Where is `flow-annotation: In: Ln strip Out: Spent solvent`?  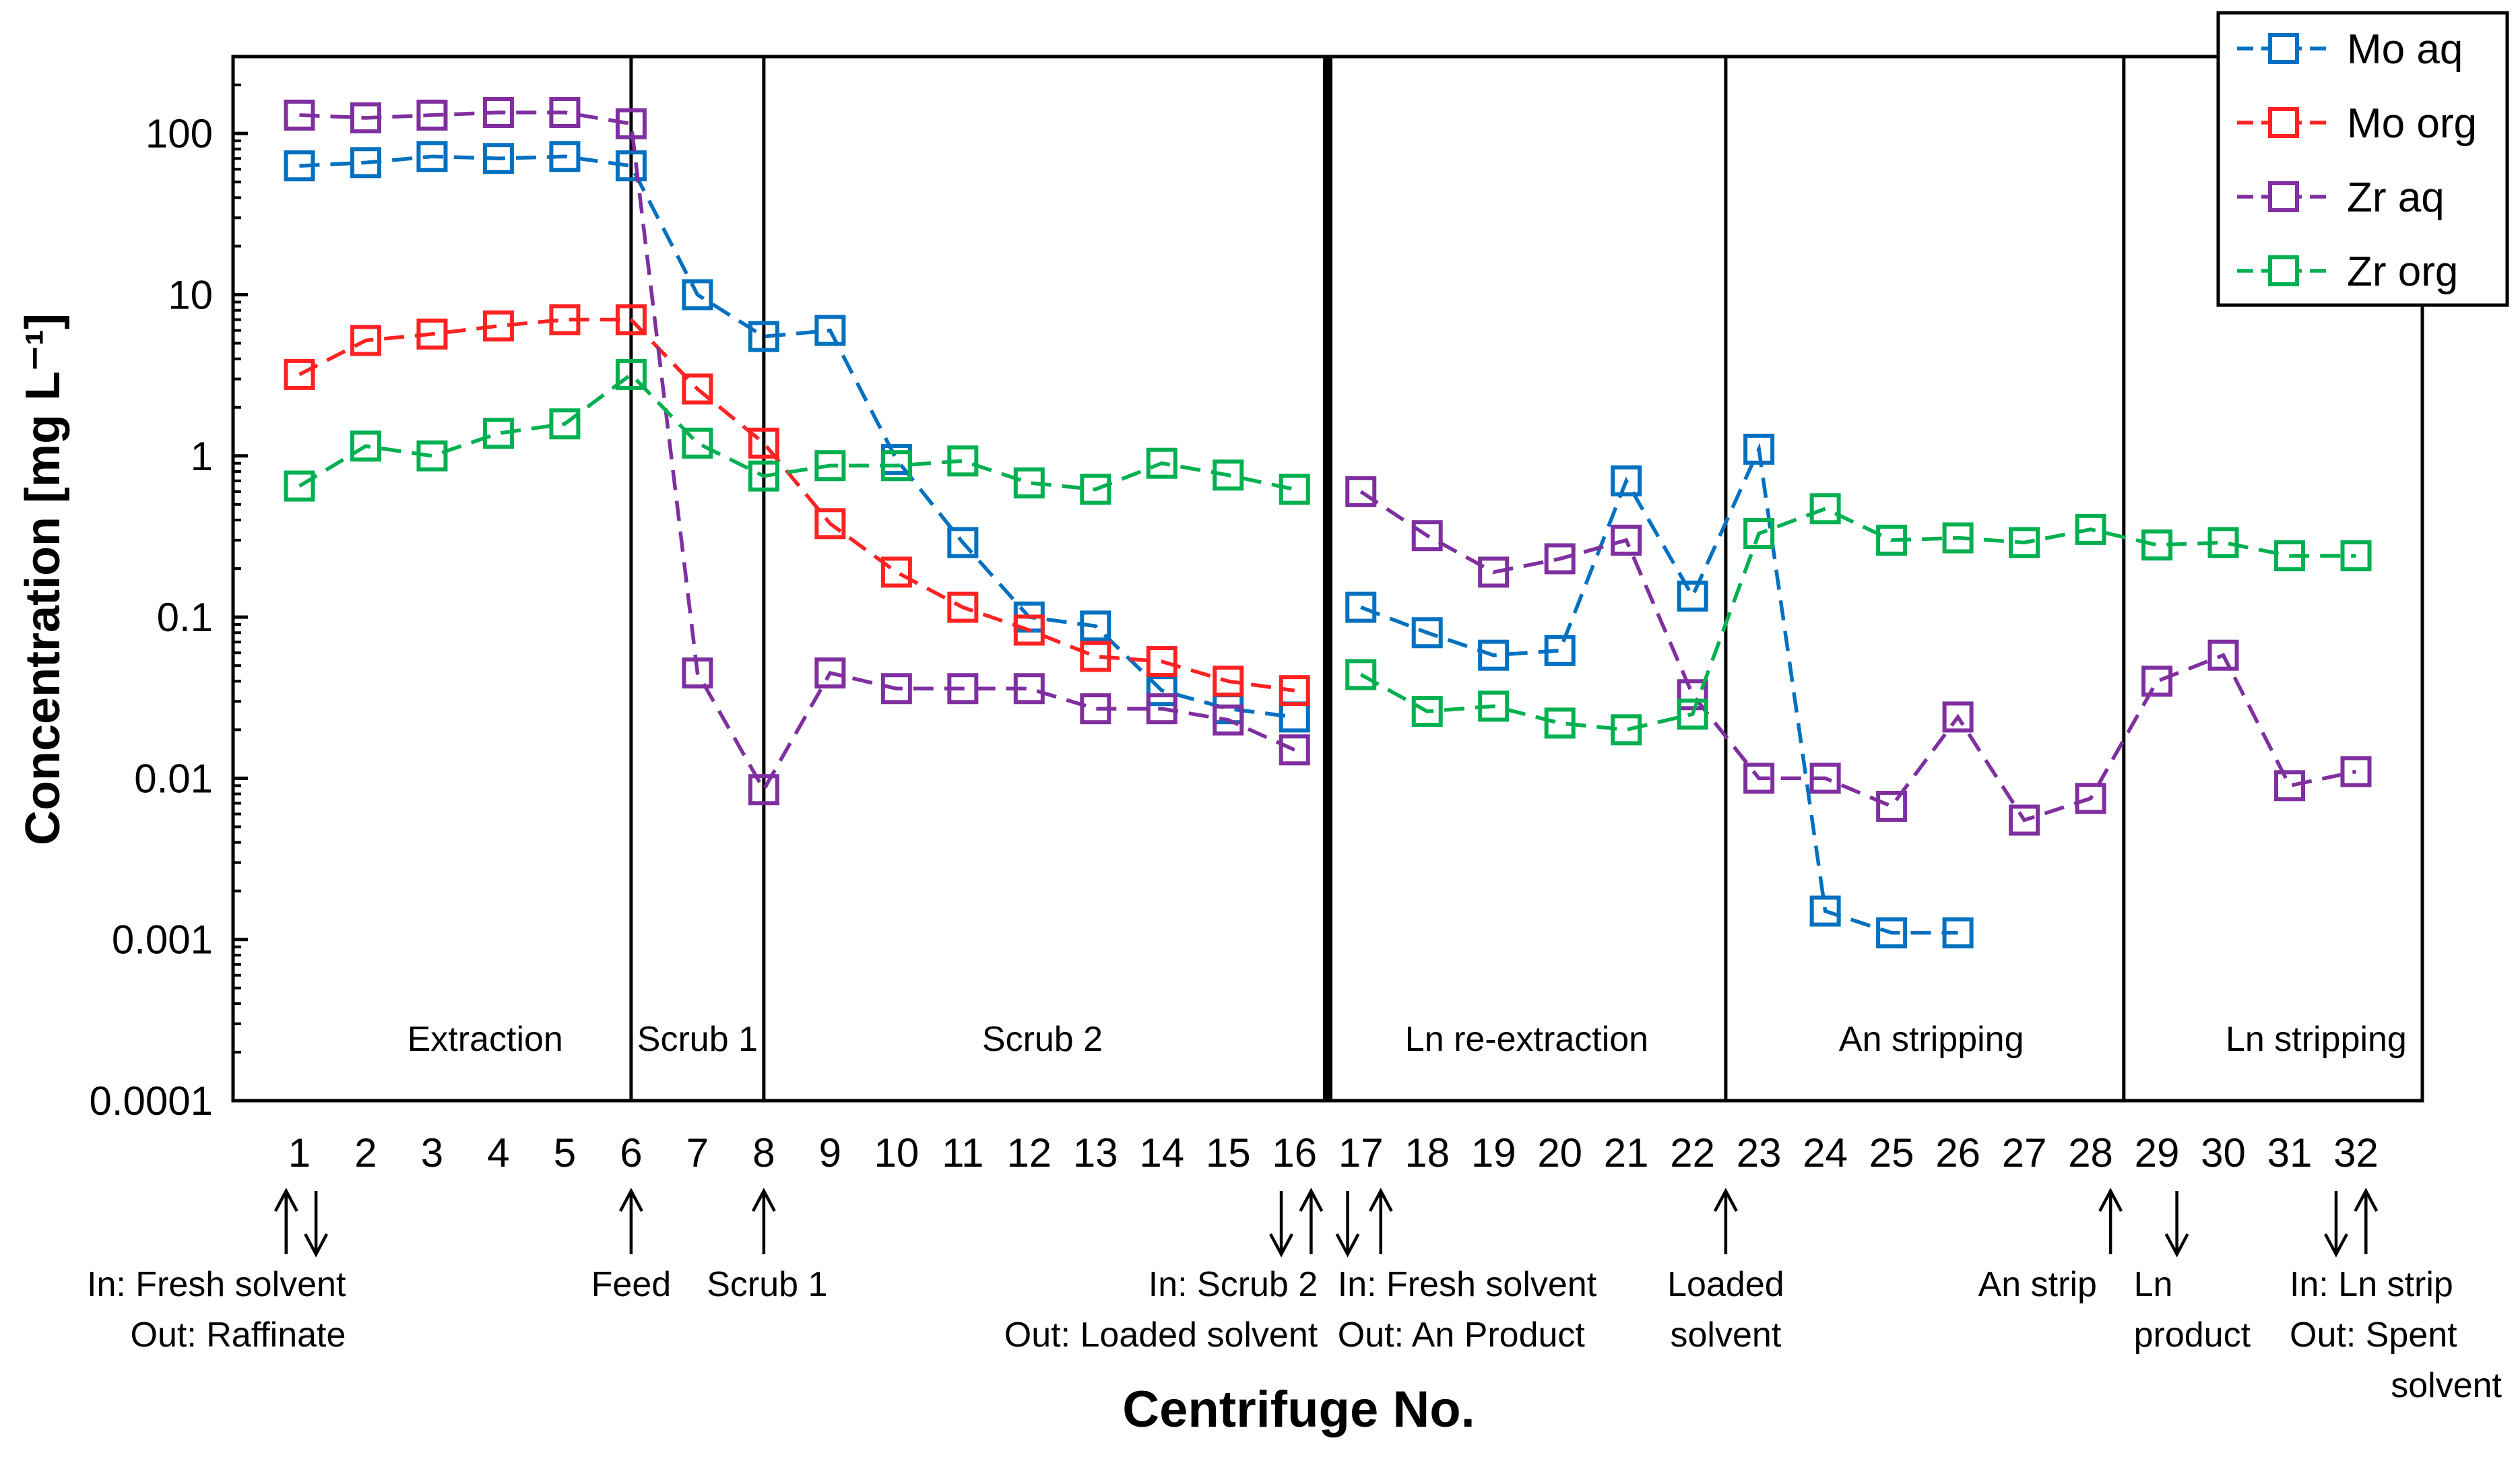 flow-annotation: In: Ln strip Out: Spent solvent is located at coordinates (2396, 1335).